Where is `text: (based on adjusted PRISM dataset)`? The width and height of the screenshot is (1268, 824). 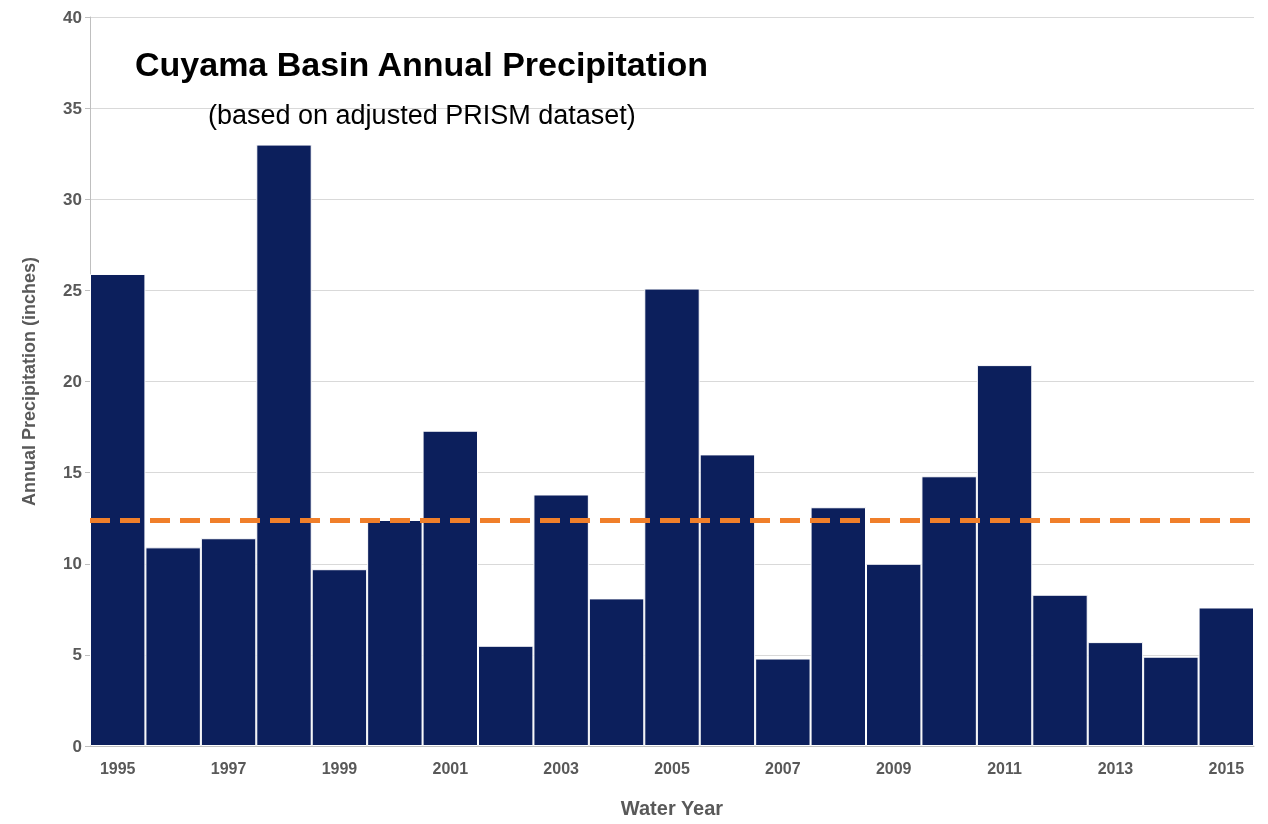
text: (based on adjusted PRISM dataset) is located at coordinates (422, 114).